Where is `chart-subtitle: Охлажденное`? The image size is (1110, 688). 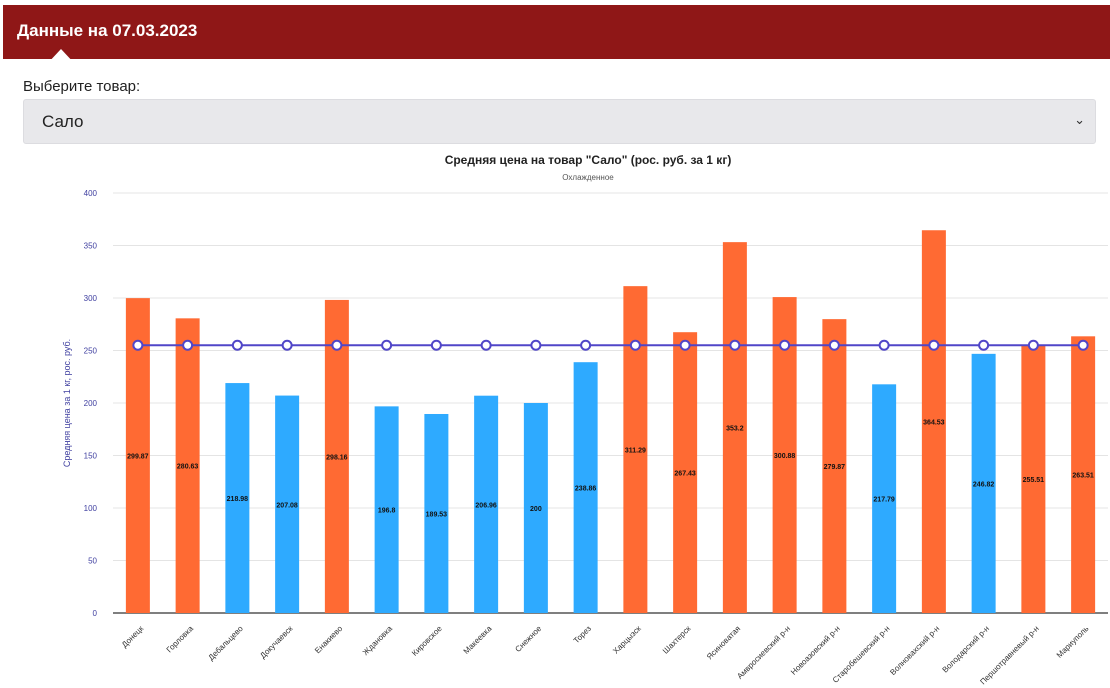 chart-subtitle: Охлажденное is located at coordinates (588, 177).